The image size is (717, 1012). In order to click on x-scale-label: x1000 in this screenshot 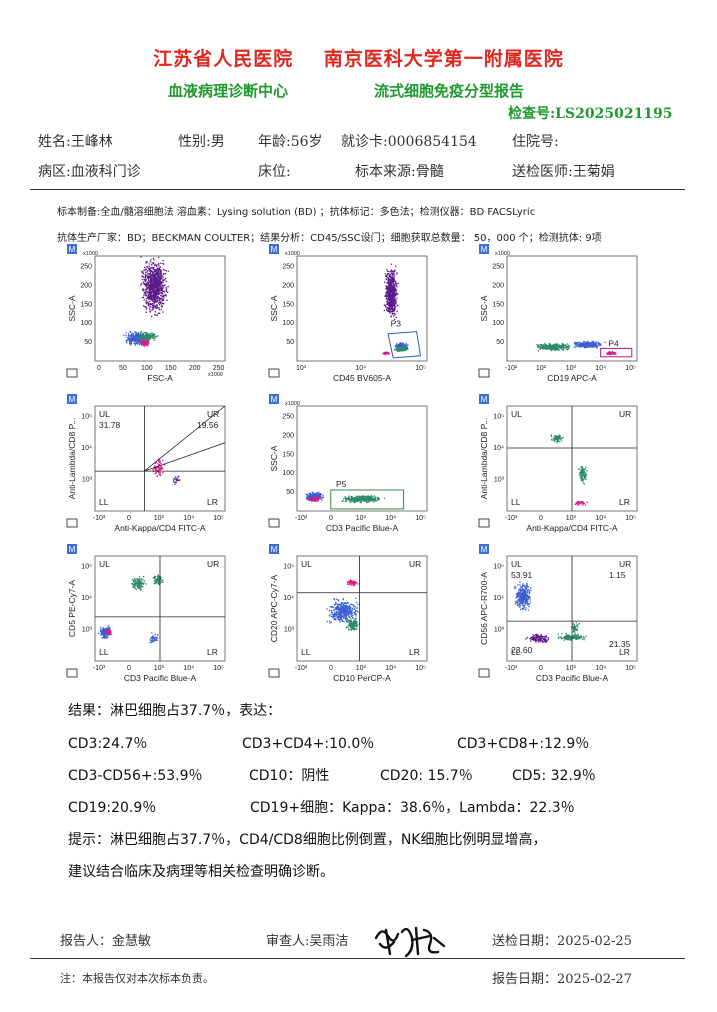, I will do `click(215, 375)`.